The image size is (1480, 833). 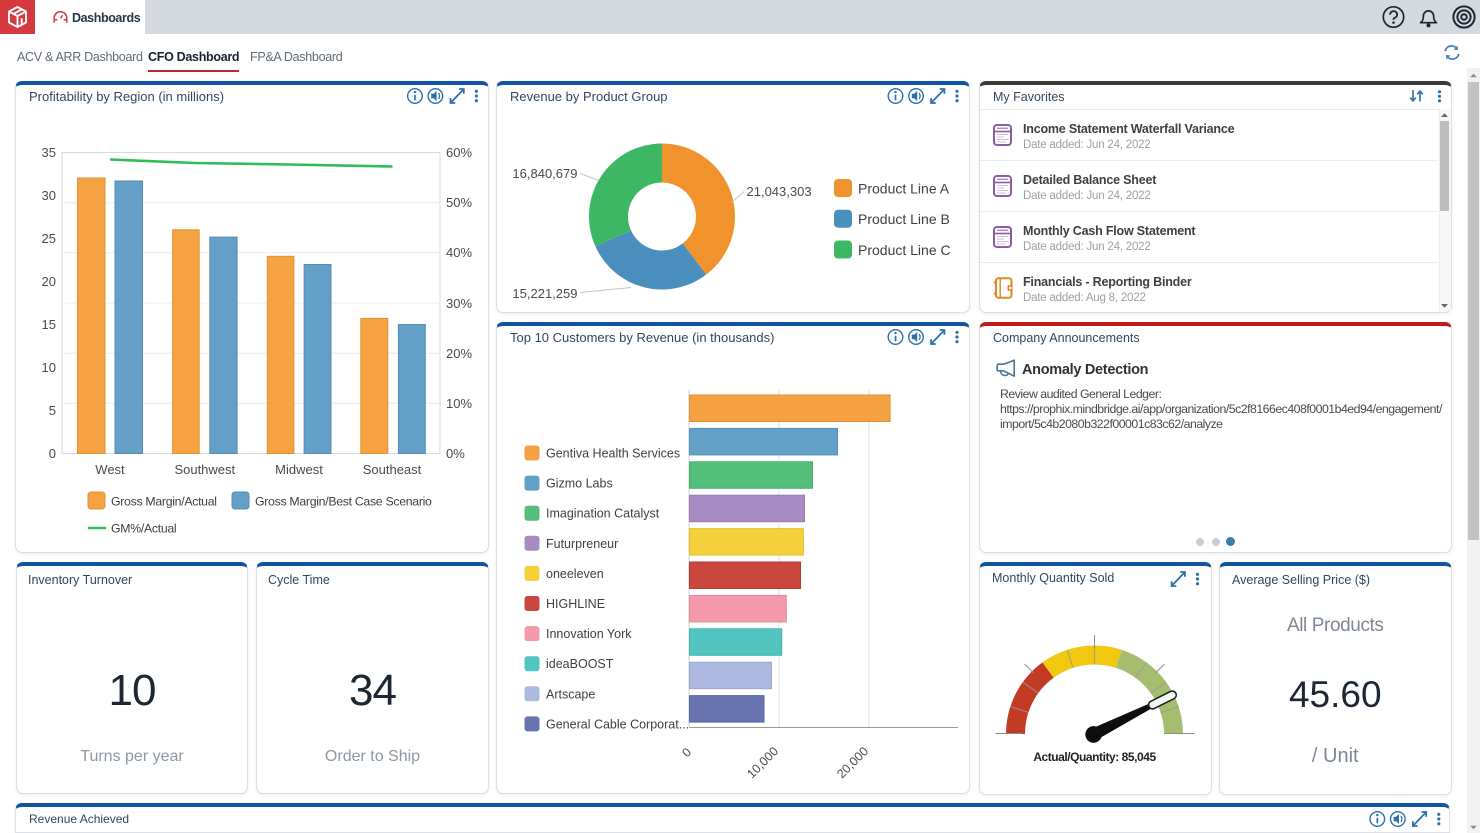 I want to click on svg-text: 40%, so click(x=459, y=252).